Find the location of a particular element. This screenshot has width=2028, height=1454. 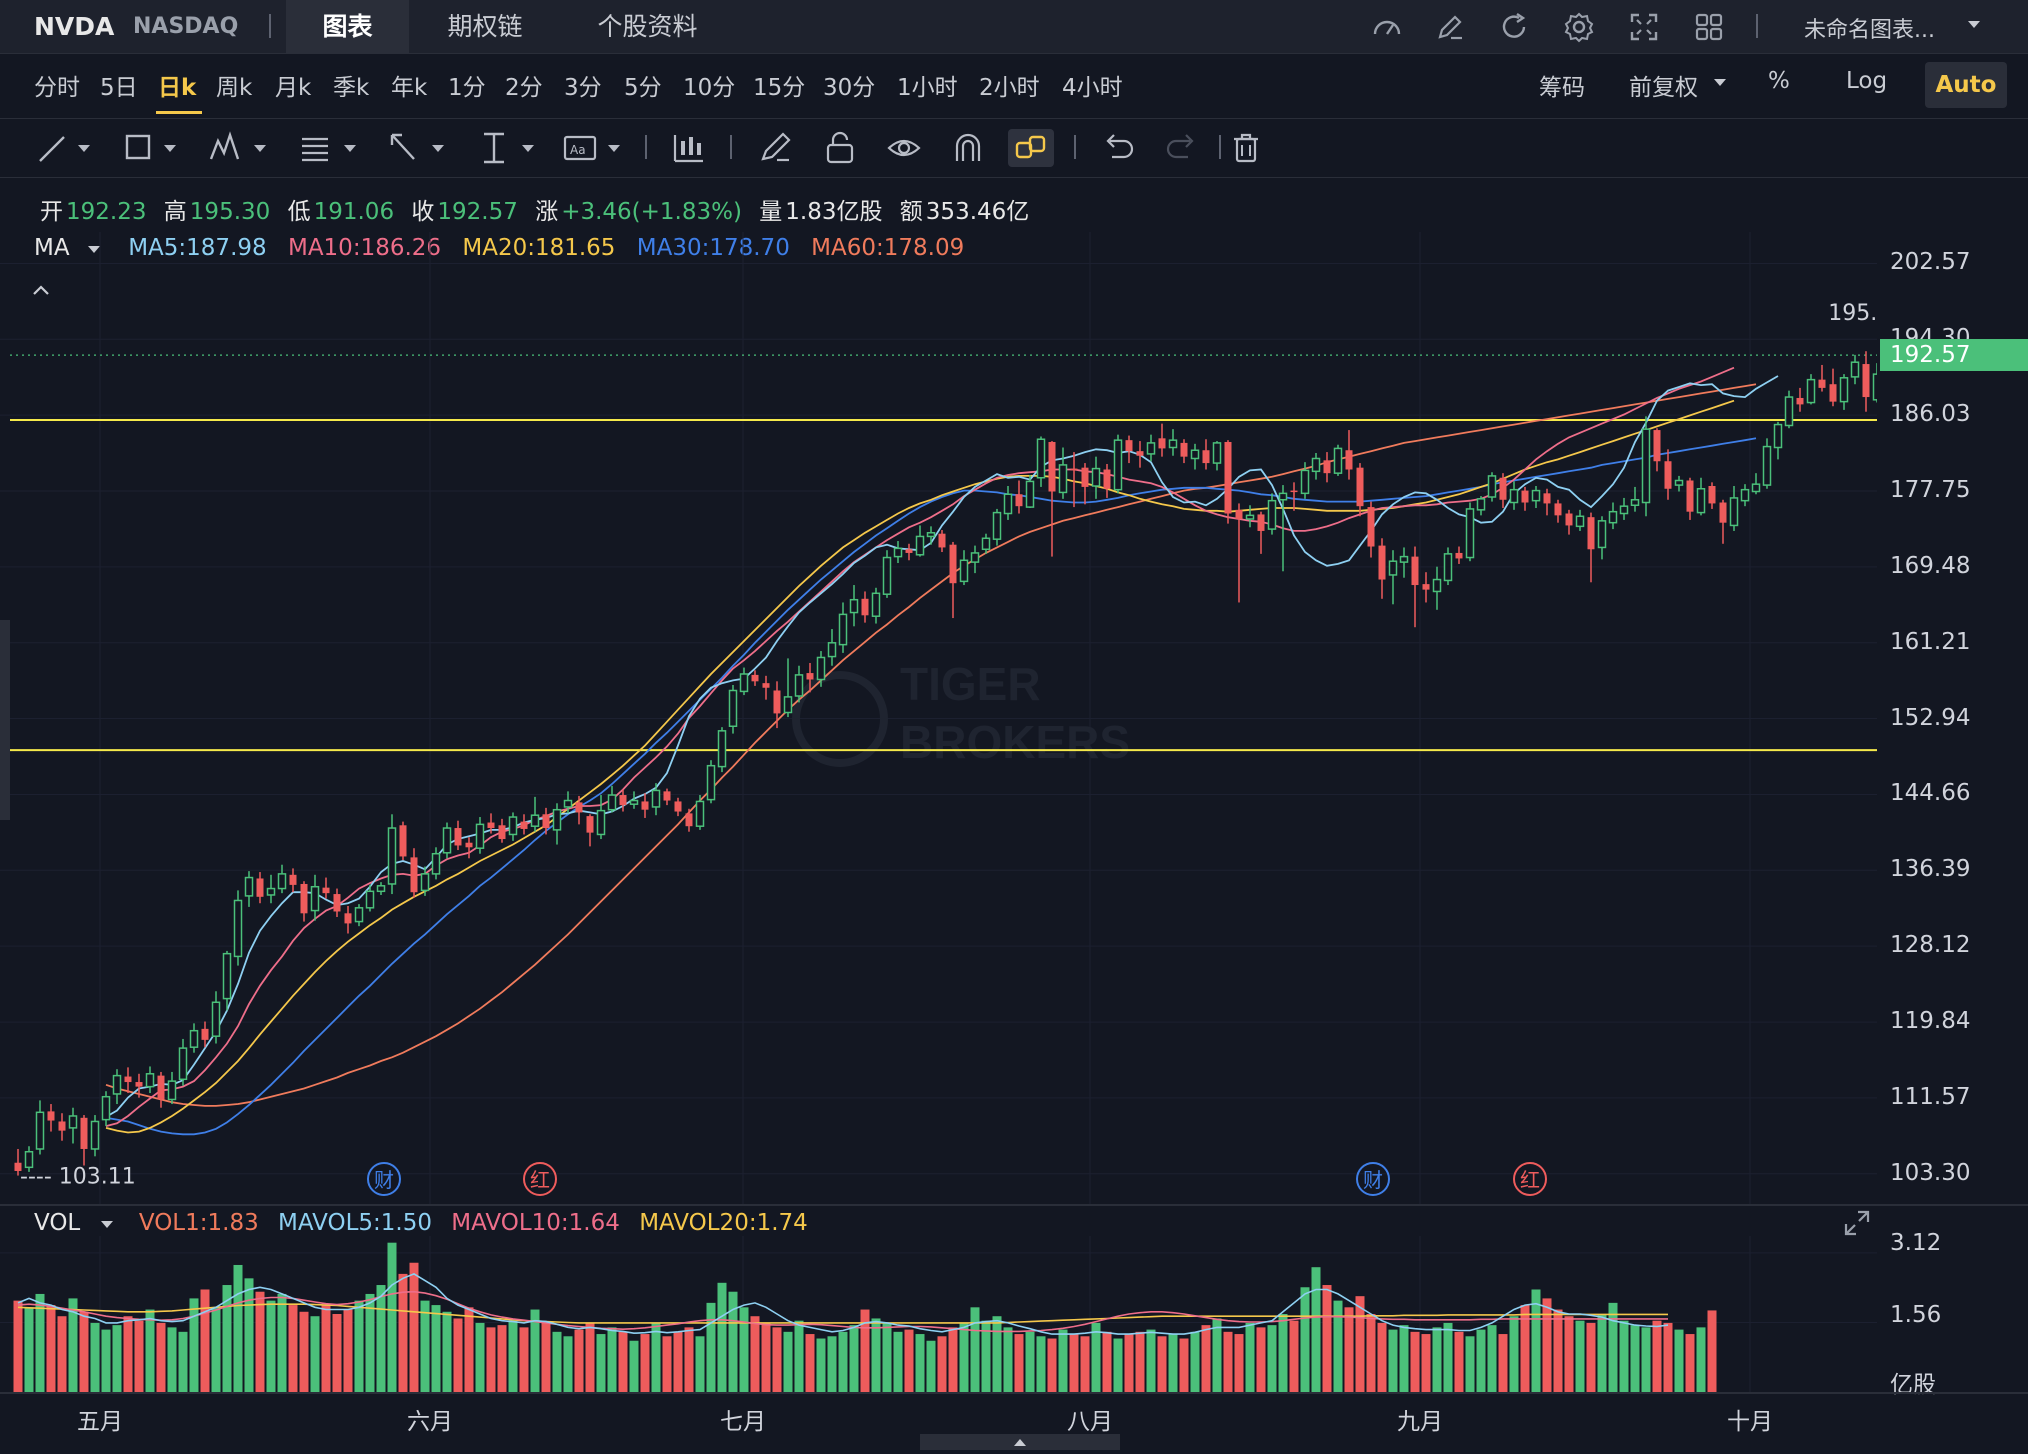

layout-grid-icon is located at coordinates (1709, 27).